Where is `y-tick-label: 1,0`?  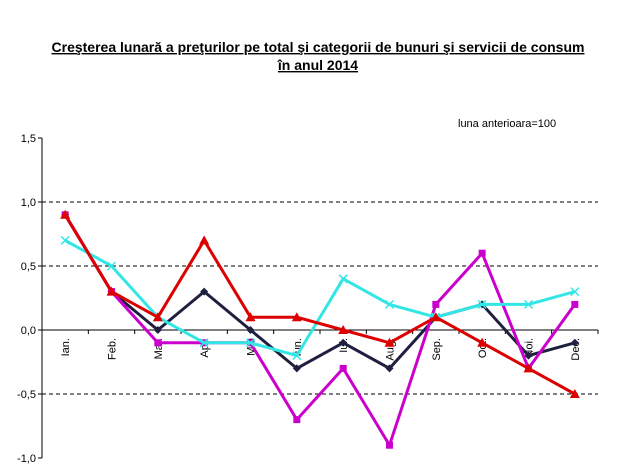
y-tick-label: 1,0 is located at coordinates (28, 203).